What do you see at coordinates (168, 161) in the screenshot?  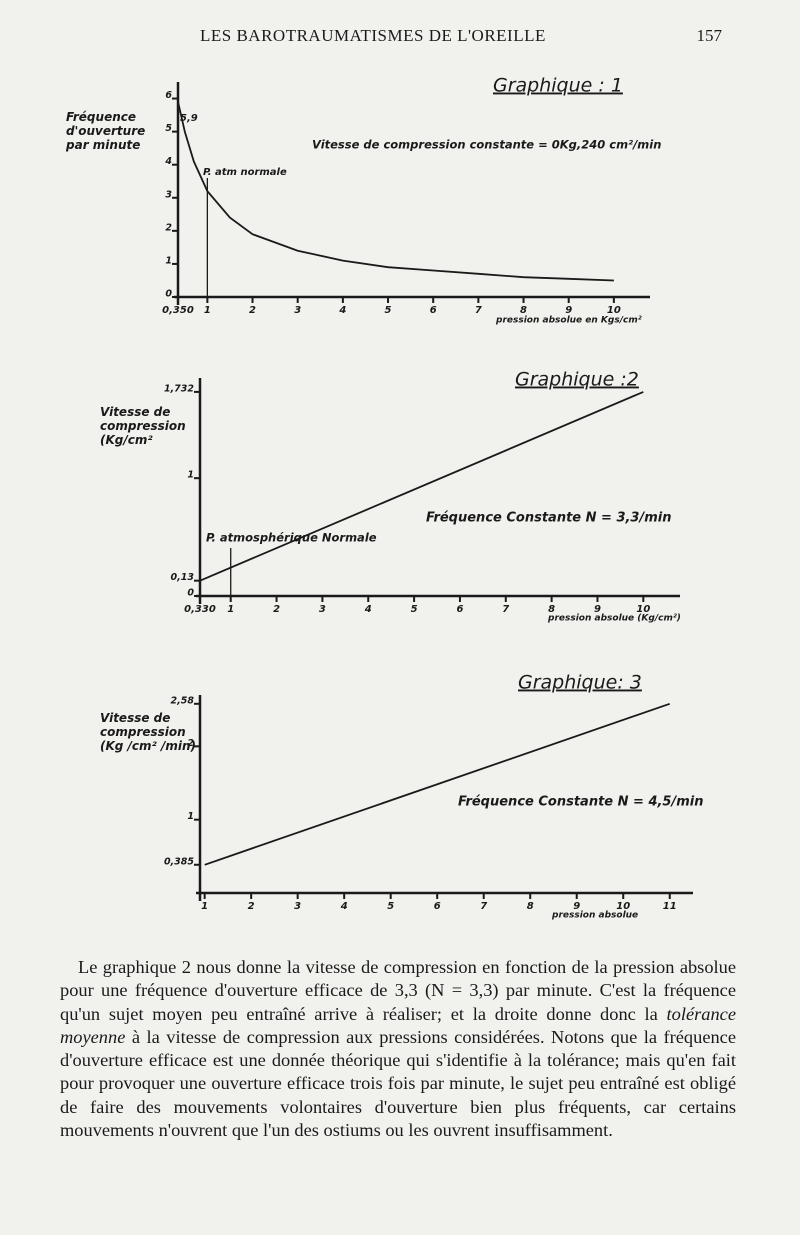 I see `y-tick-label: 4` at bounding box center [168, 161].